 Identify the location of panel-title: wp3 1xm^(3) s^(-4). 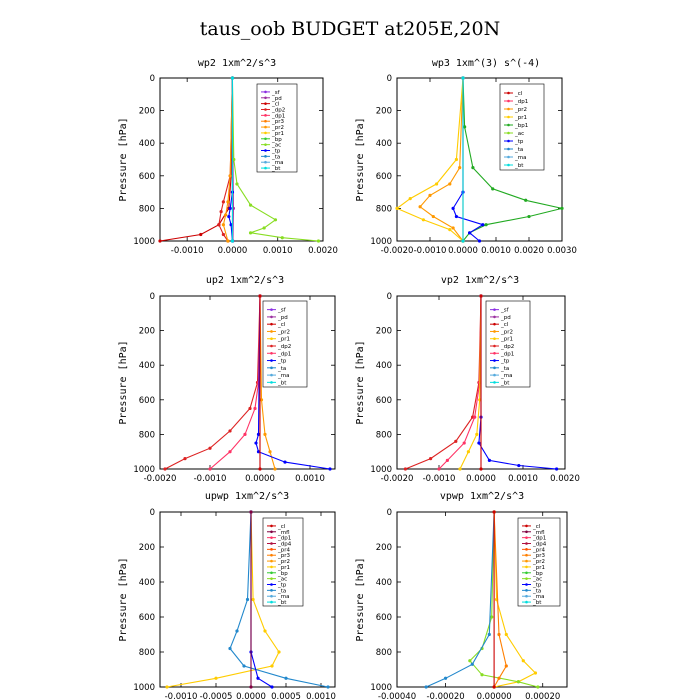
(486, 63).